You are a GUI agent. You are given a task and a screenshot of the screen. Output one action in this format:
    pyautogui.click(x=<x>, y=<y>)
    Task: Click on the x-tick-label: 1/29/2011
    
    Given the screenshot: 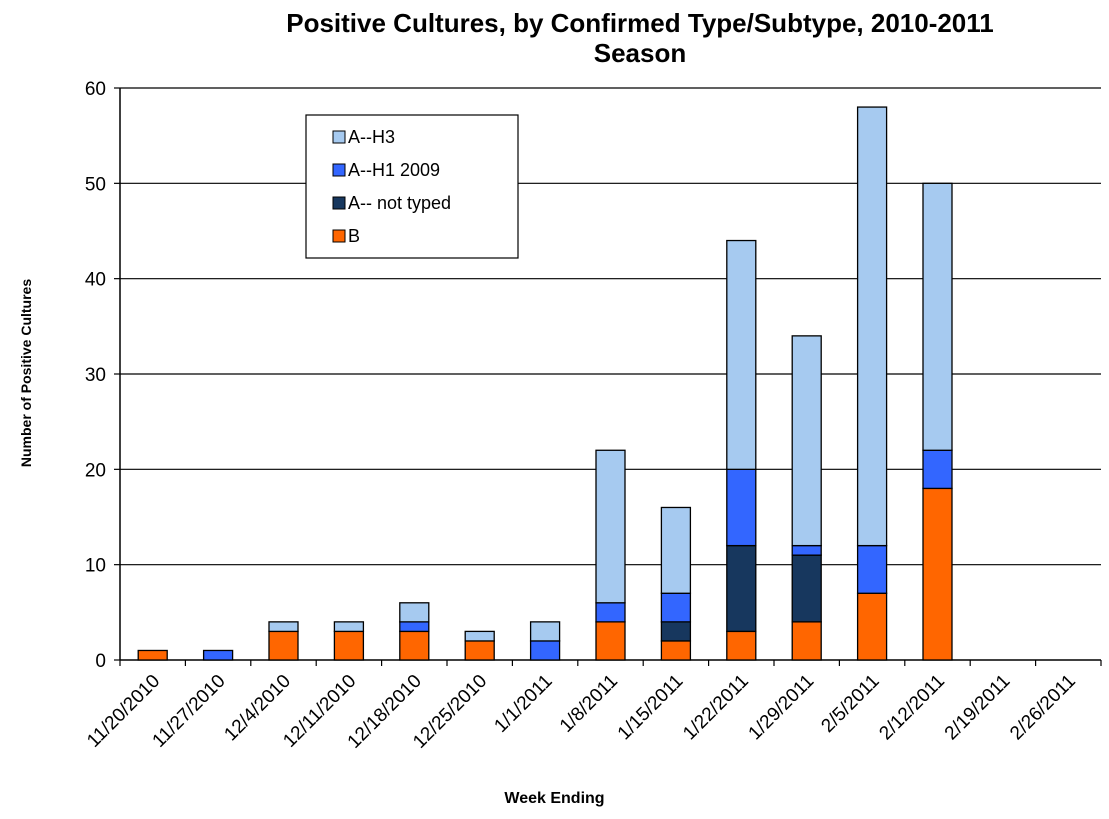 What is the action you would take?
    pyautogui.click(x=782, y=708)
    